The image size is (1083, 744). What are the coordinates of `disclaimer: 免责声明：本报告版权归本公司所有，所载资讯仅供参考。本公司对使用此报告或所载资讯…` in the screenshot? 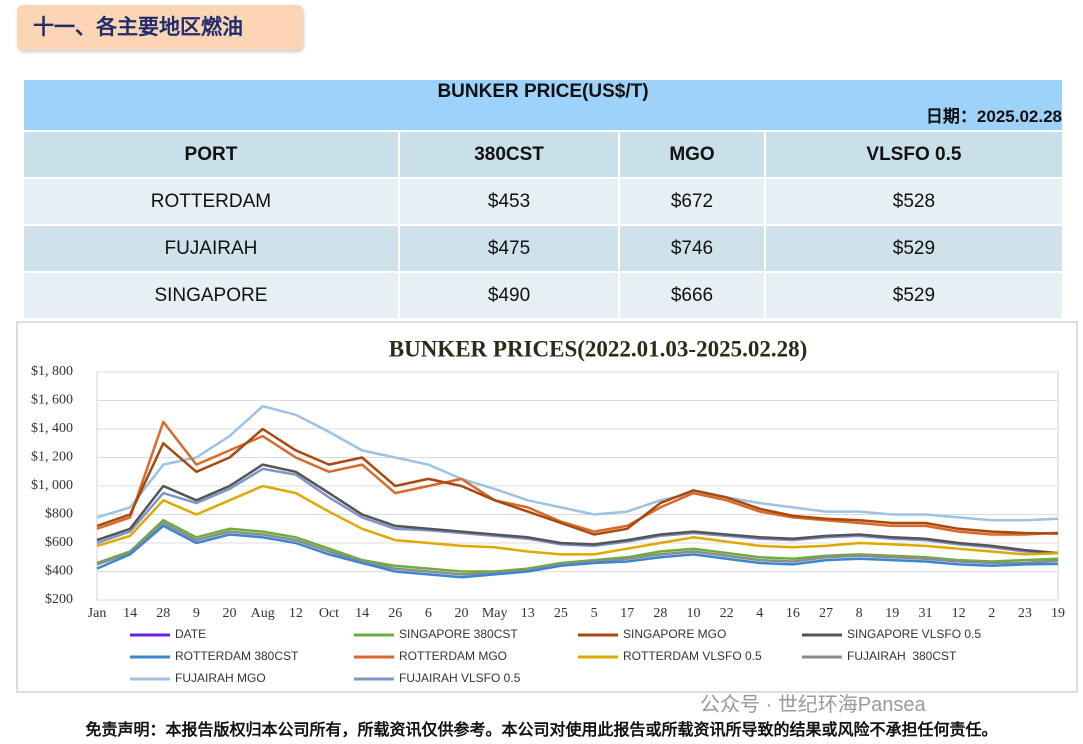 It's located at (541, 730).